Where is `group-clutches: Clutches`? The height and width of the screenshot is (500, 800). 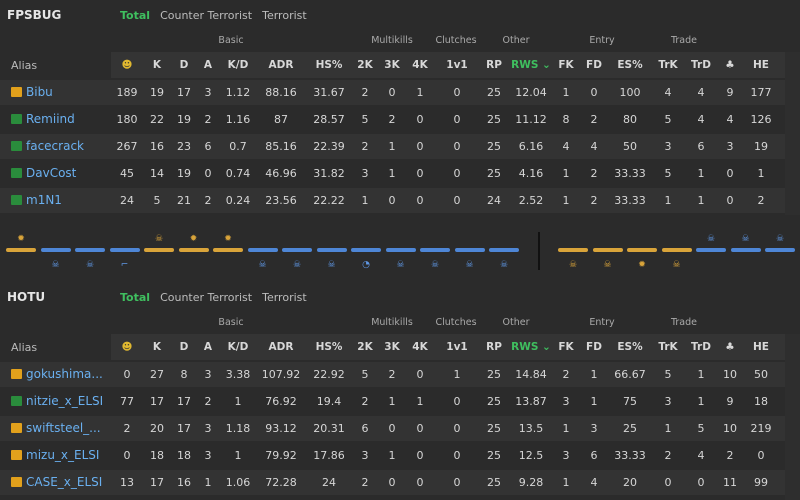
group-clutches: Clutches is located at coordinates (456, 322).